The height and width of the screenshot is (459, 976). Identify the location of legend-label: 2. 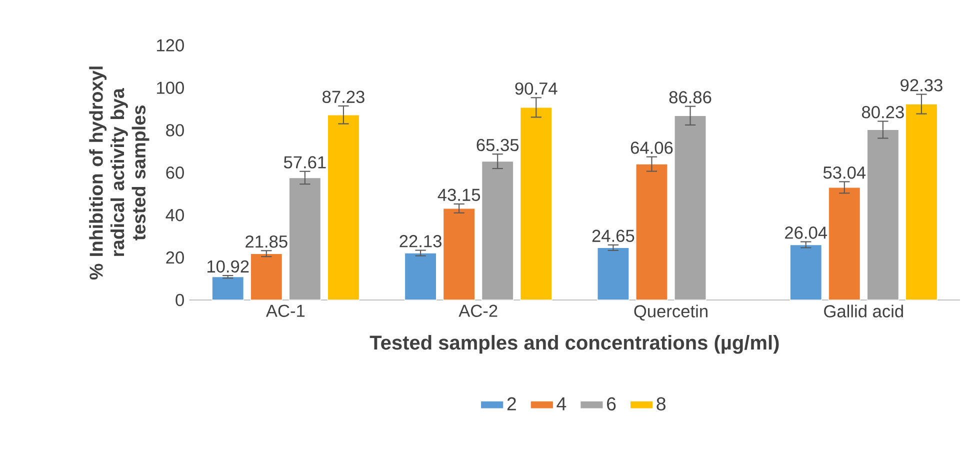
(511, 403).